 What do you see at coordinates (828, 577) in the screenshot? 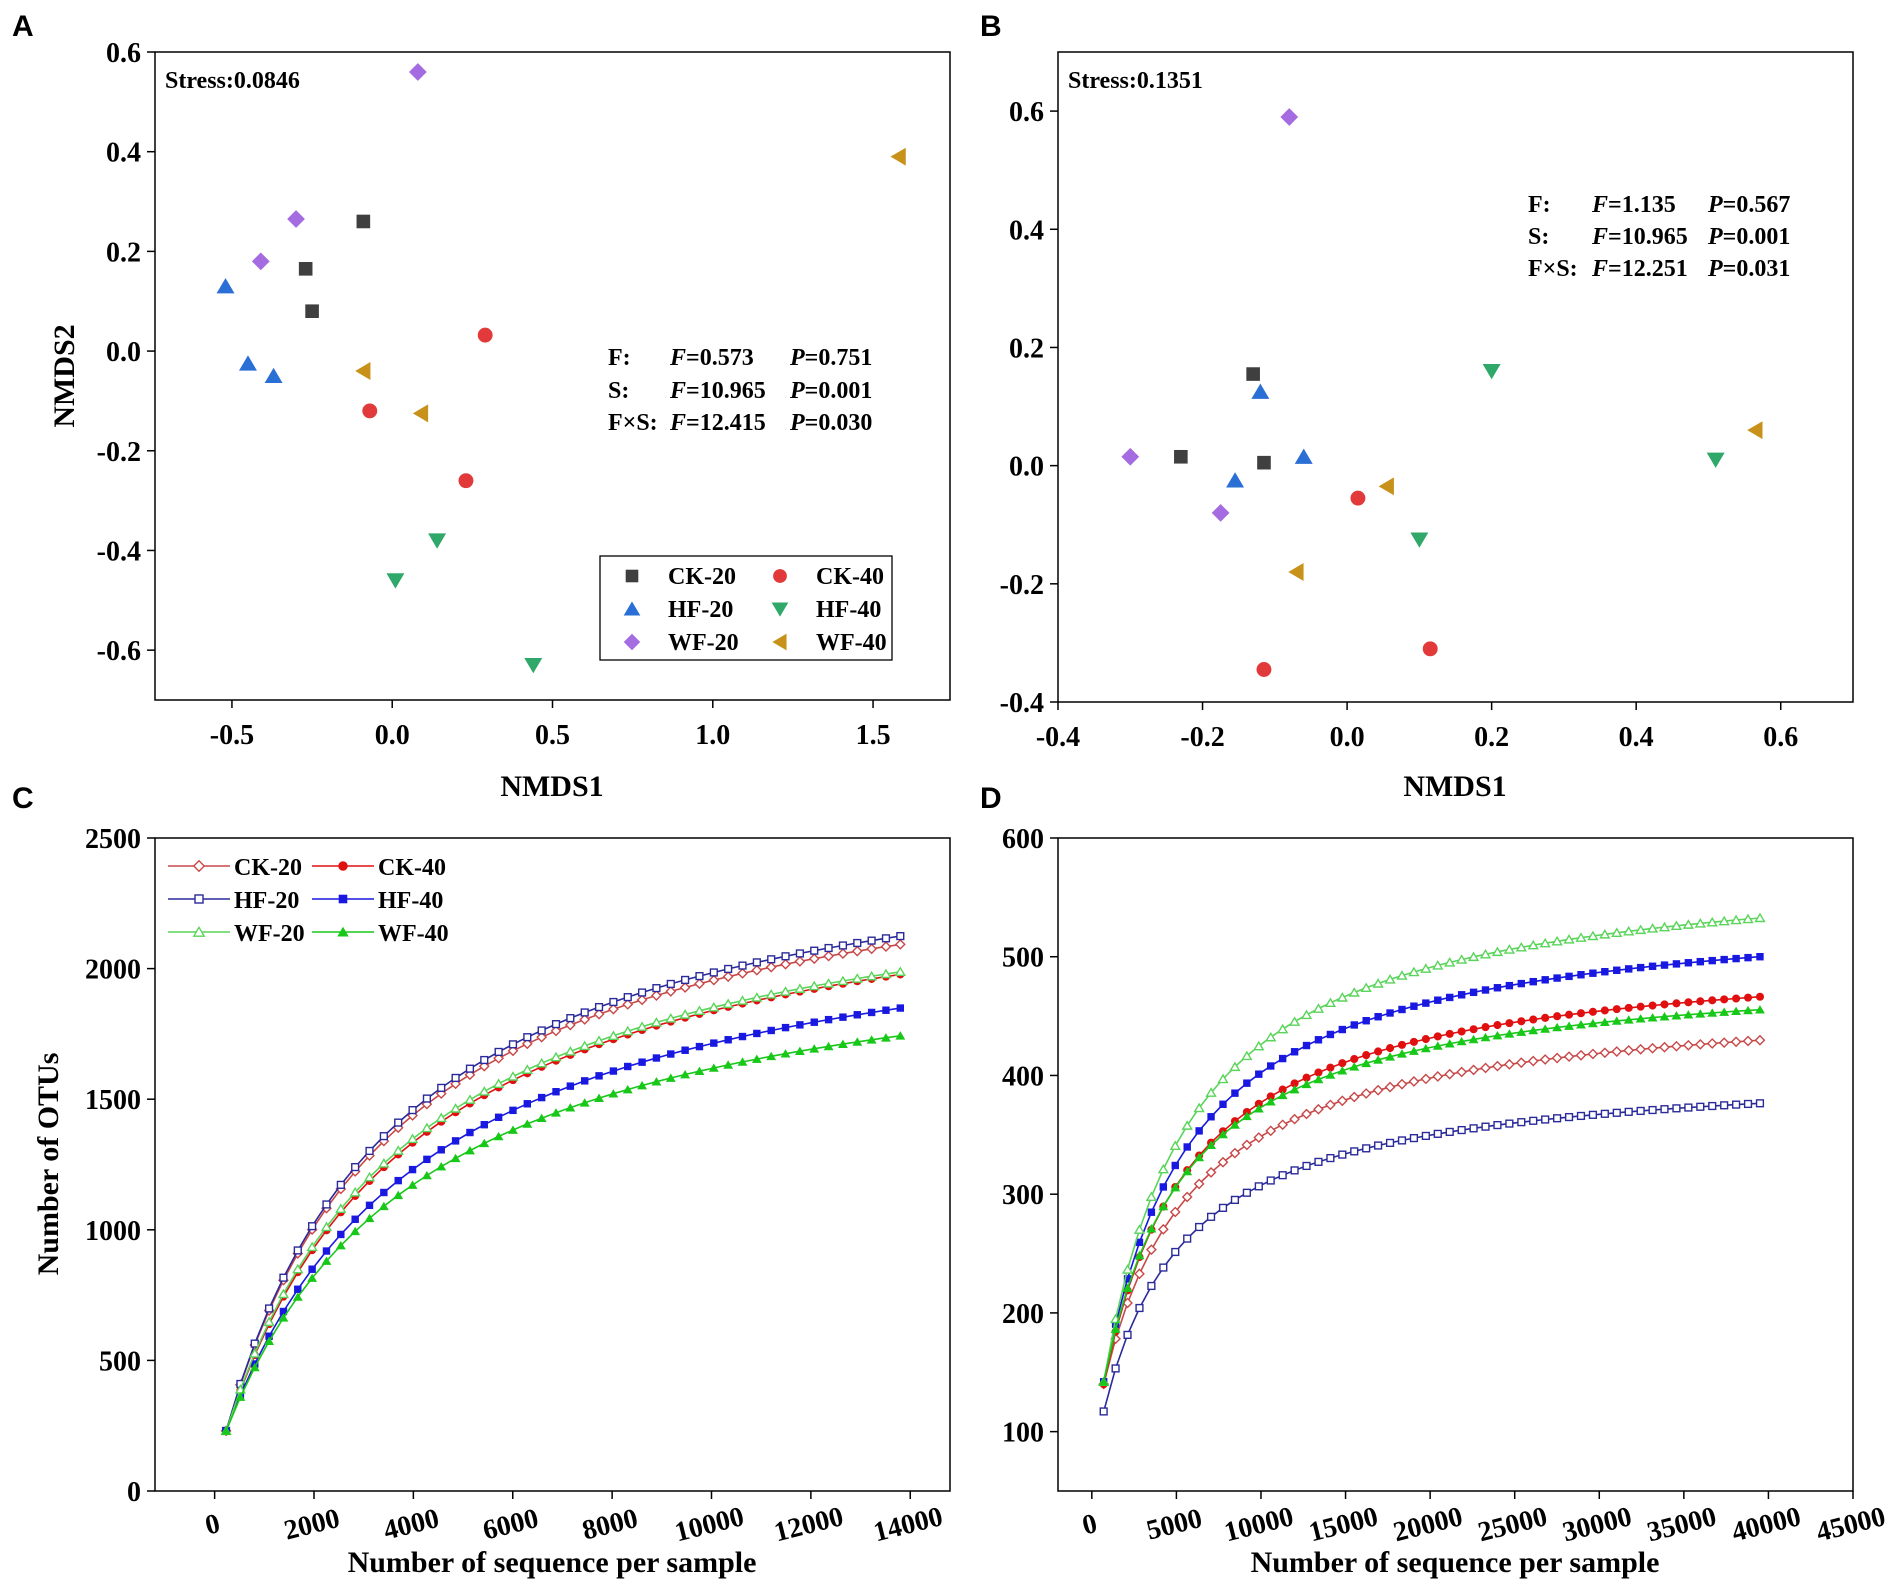
I see `legend-item: CK-40` at bounding box center [828, 577].